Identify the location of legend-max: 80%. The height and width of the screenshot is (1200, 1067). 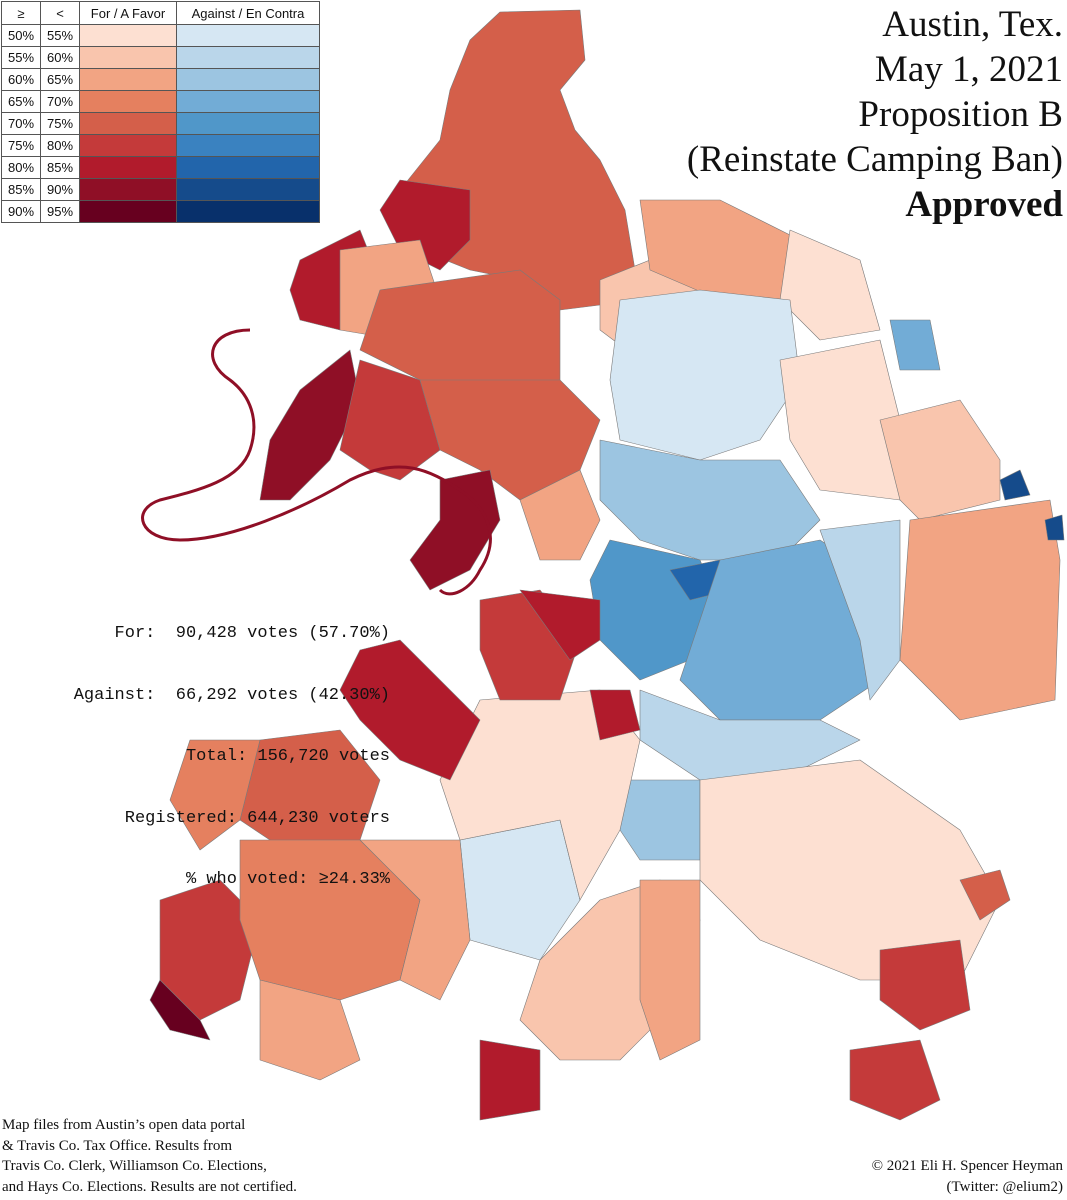
(60, 145).